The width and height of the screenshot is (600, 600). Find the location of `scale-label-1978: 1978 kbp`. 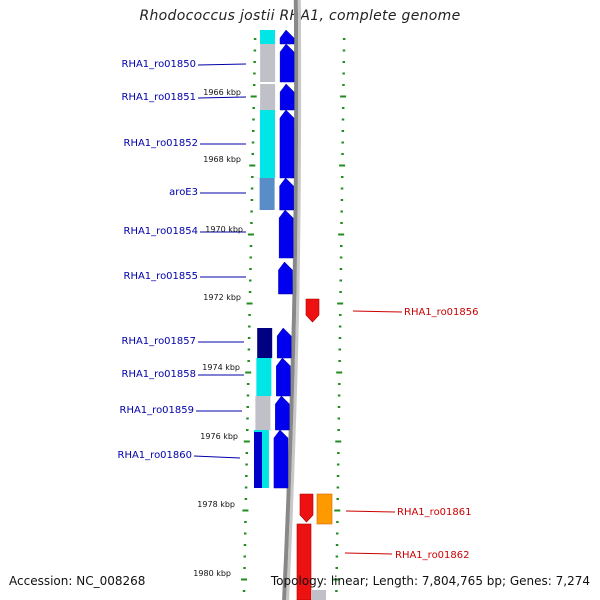

scale-label-1978: 1978 kbp is located at coordinates (216, 504).